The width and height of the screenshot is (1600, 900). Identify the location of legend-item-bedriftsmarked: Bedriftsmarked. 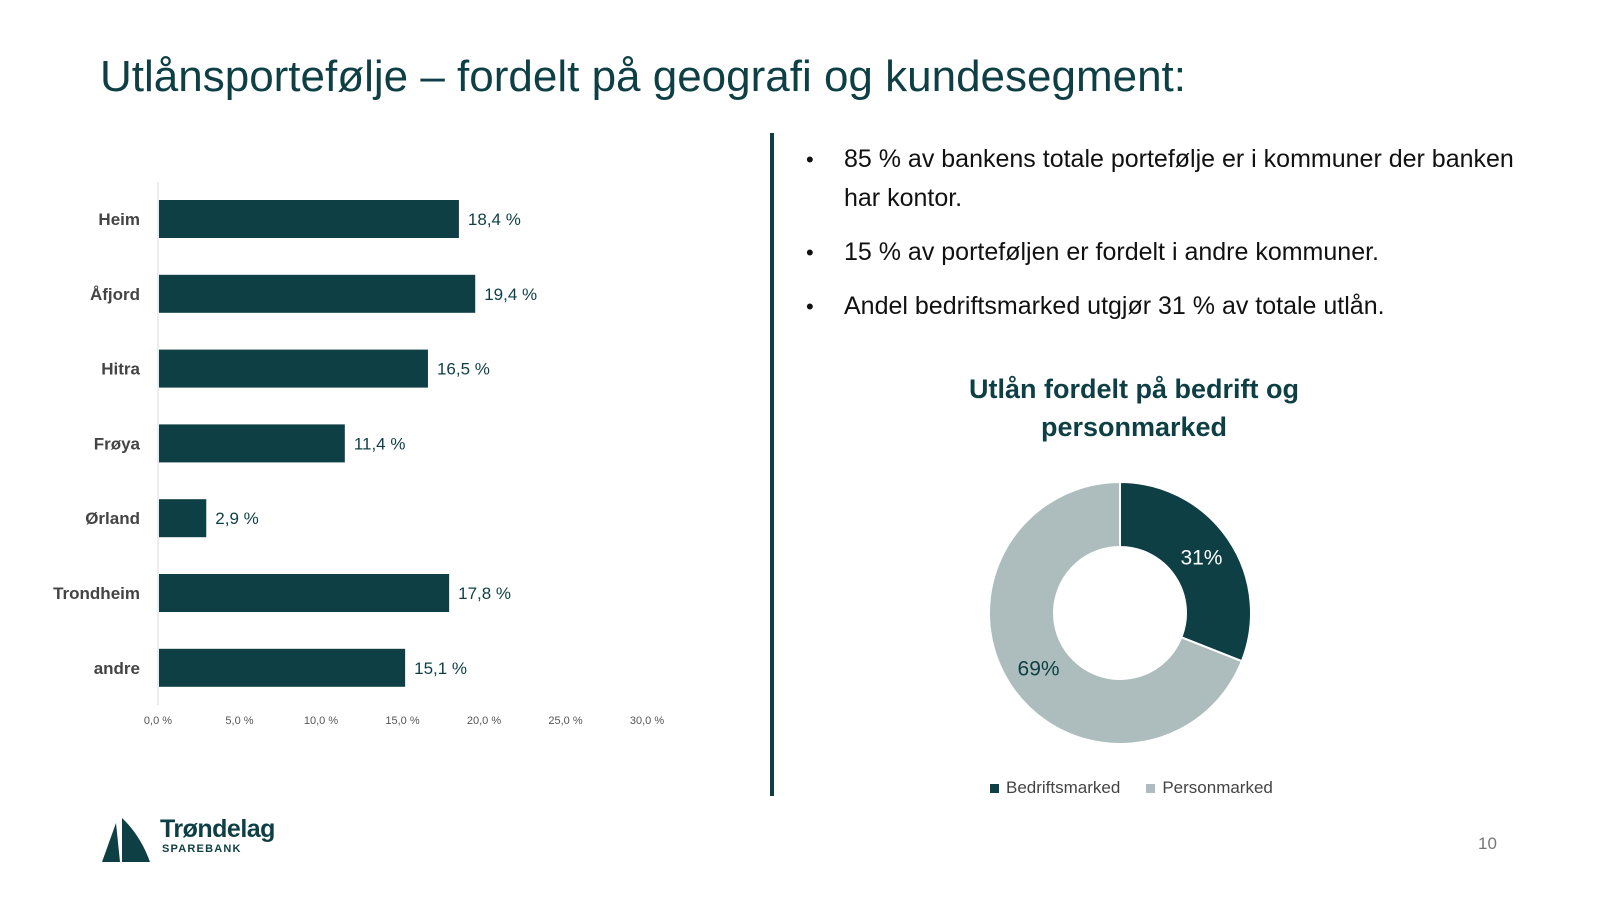
(1055, 788).